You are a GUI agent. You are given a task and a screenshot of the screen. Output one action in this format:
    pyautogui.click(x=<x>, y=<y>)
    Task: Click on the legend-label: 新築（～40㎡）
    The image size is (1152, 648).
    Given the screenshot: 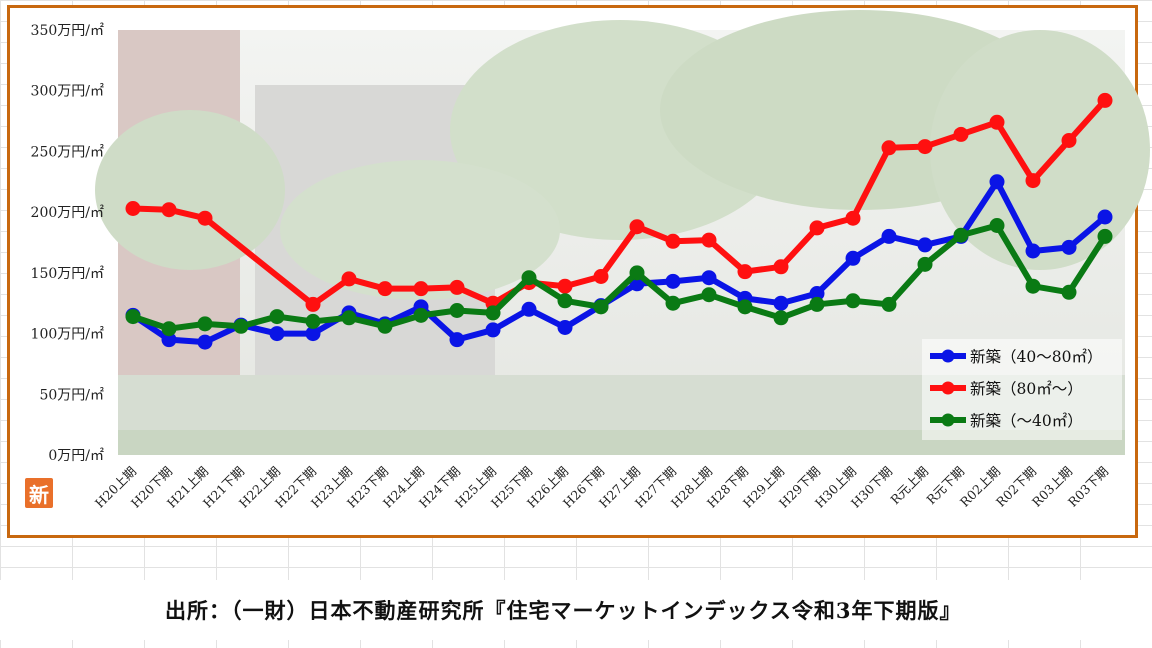 What is the action you would take?
    pyautogui.click(x=1026, y=421)
    